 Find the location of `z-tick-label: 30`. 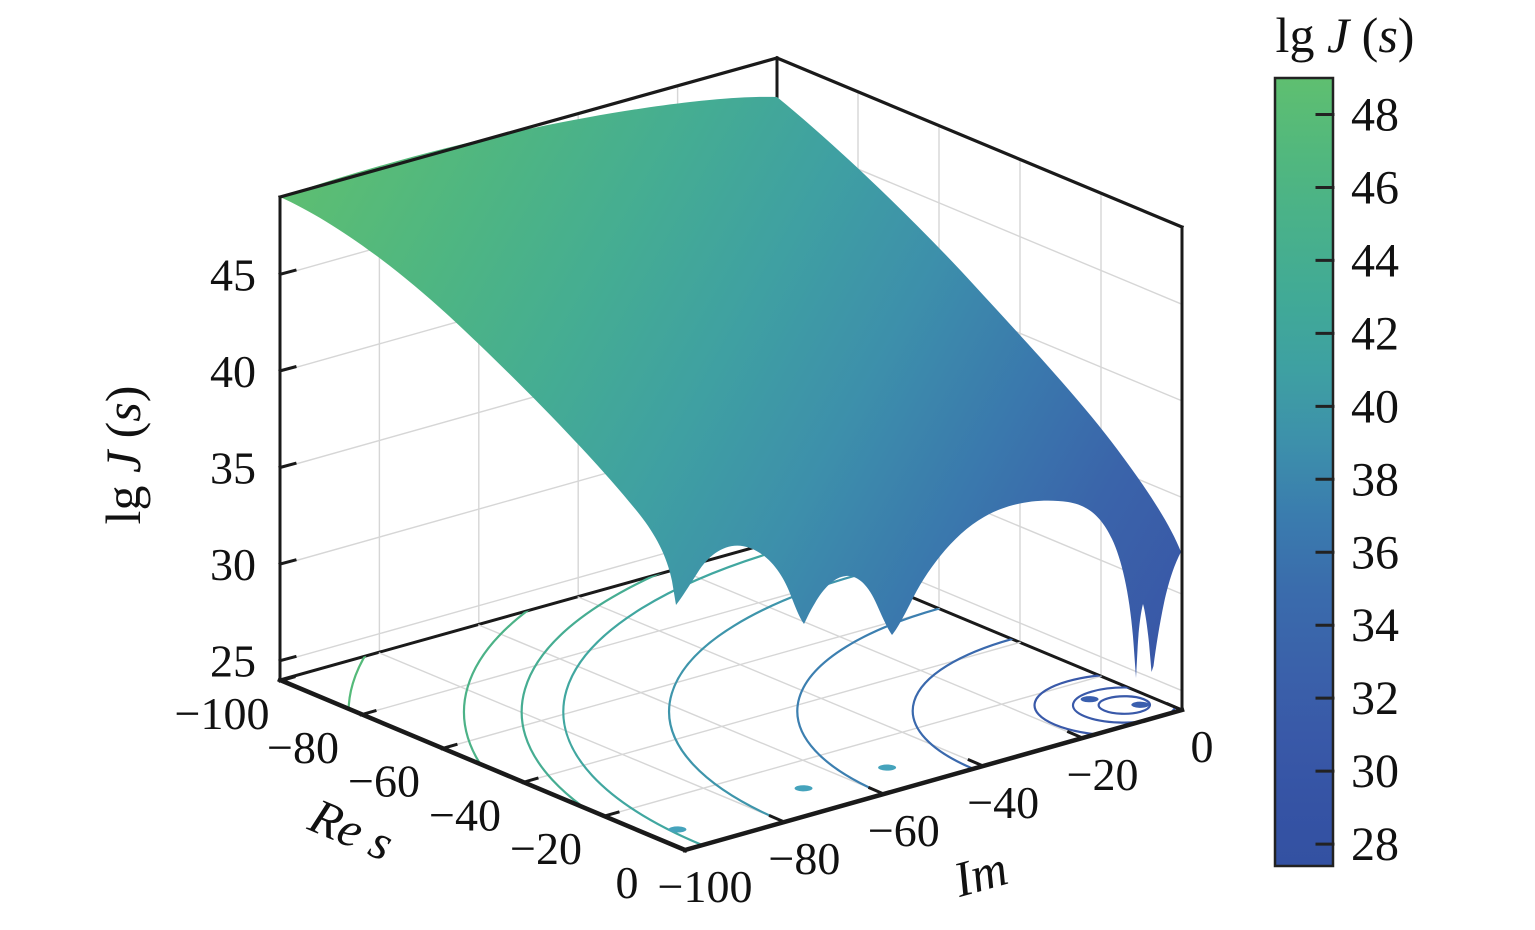

z-tick-label: 30 is located at coordinates (233, 564).